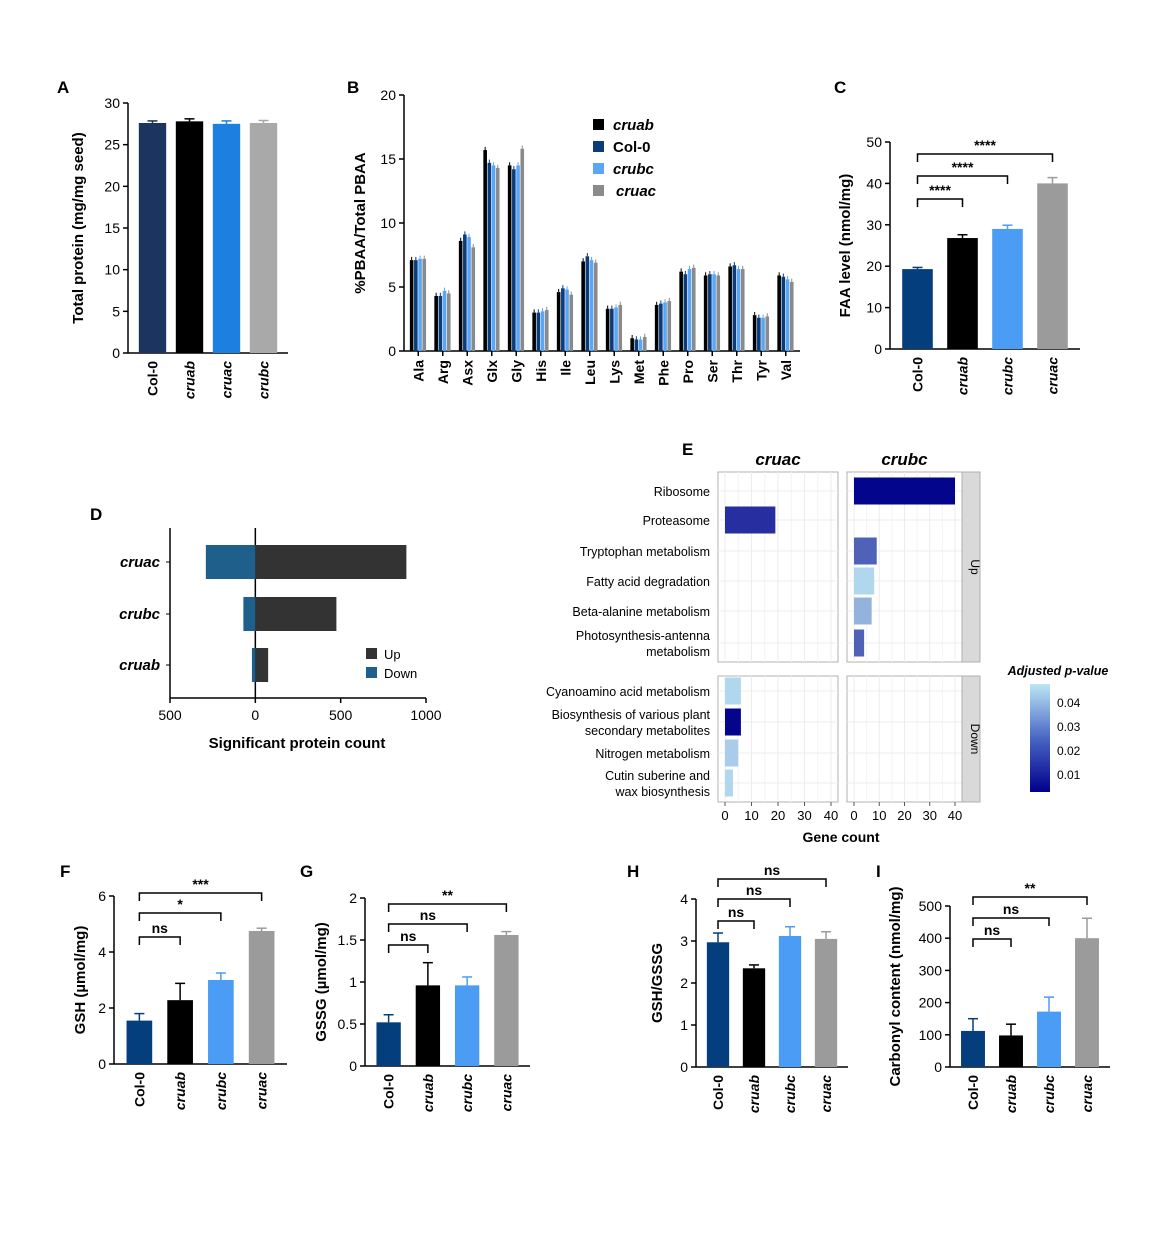  What do you see at coordinates (682, 492) in the screenshot?
I see `term-label: Ribosome` at bounding box center [682, 492].